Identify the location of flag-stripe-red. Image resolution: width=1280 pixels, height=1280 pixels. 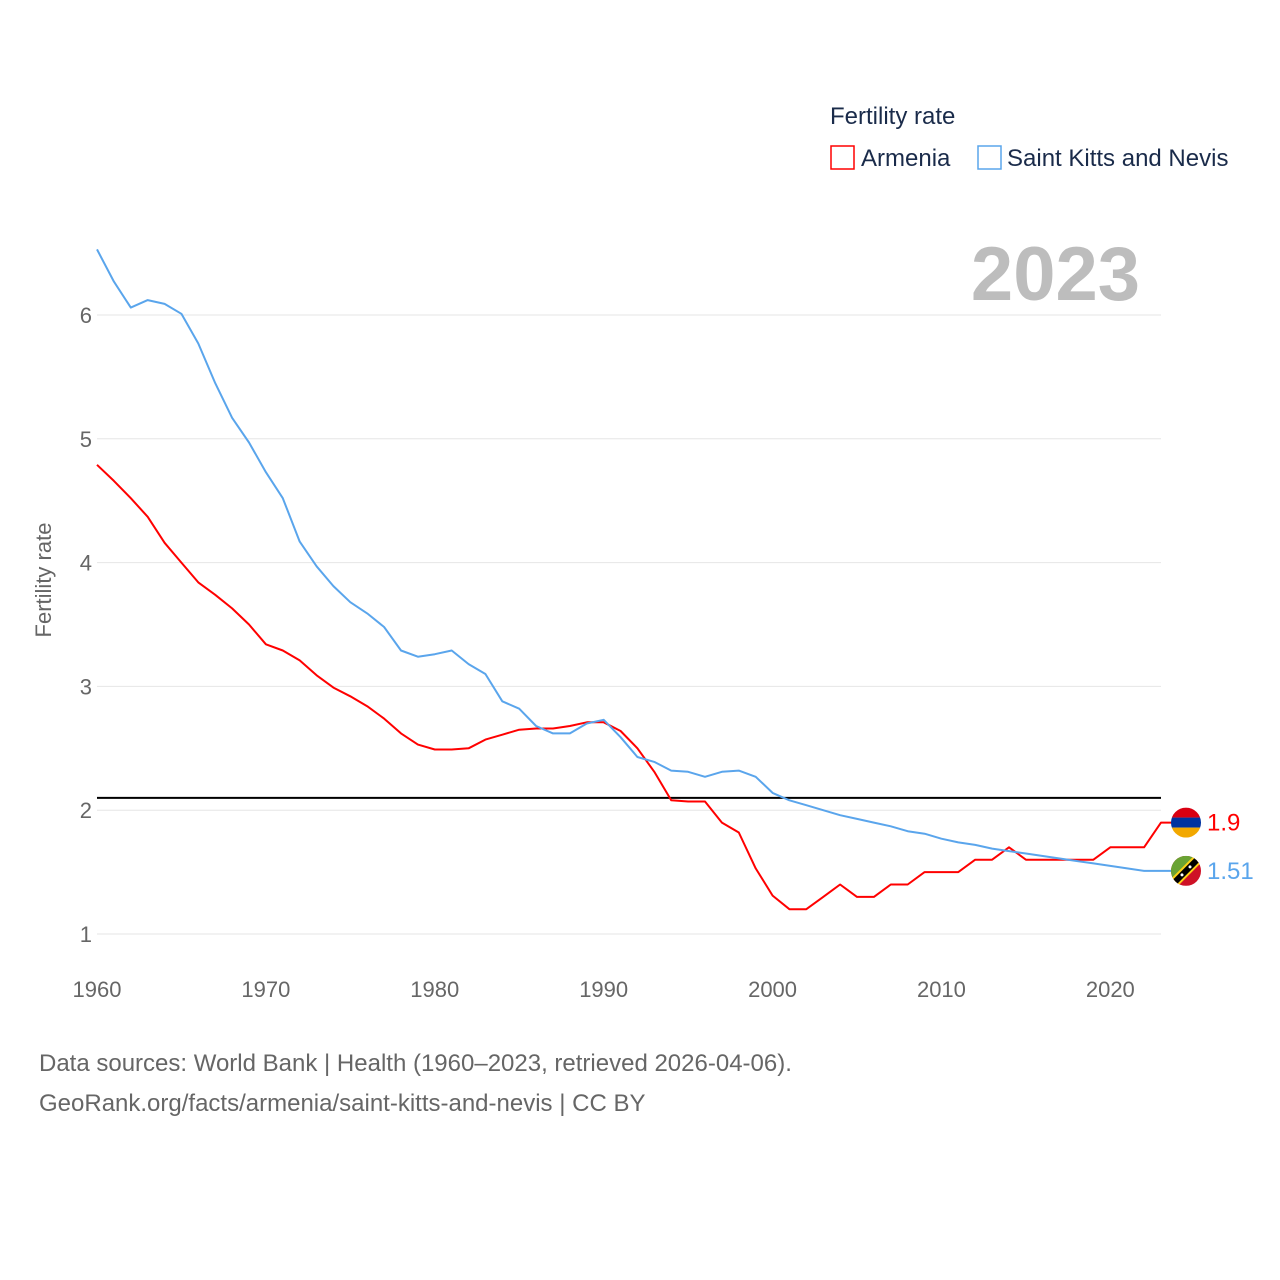
(1186, 812).